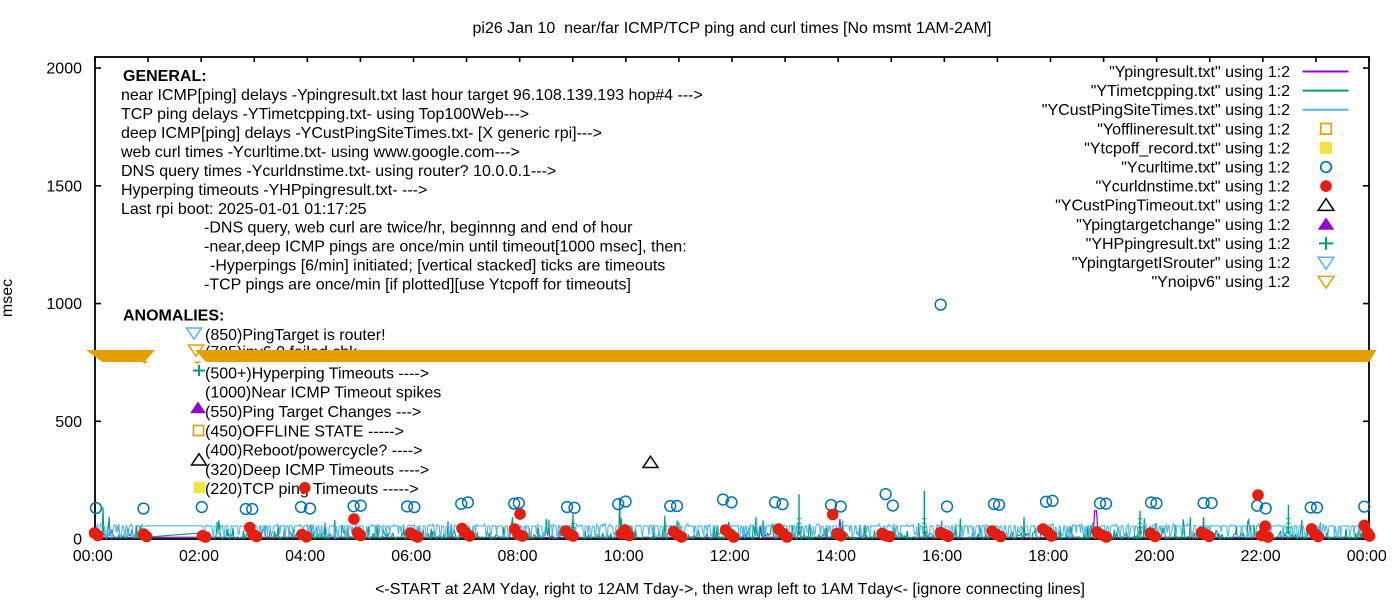  What do you see at coordinates (323, 393) in the screenshot?
I see `svg-text: (1000)Near ICMP Timeout spikes` at bounding box center [323, 393].